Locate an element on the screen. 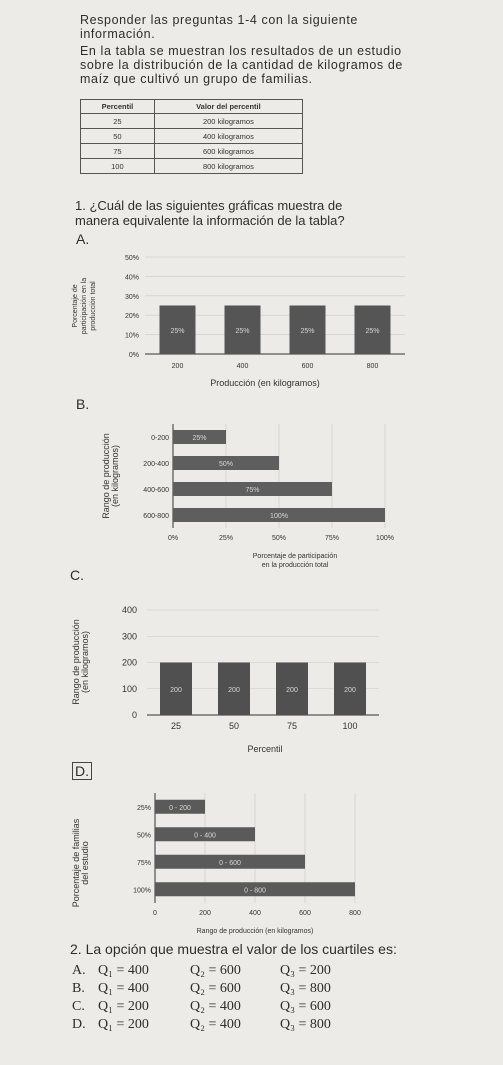 The height and width of the screenshot is (1065, 503). bar-data-label: 100% is located at coordinates (279, 516).